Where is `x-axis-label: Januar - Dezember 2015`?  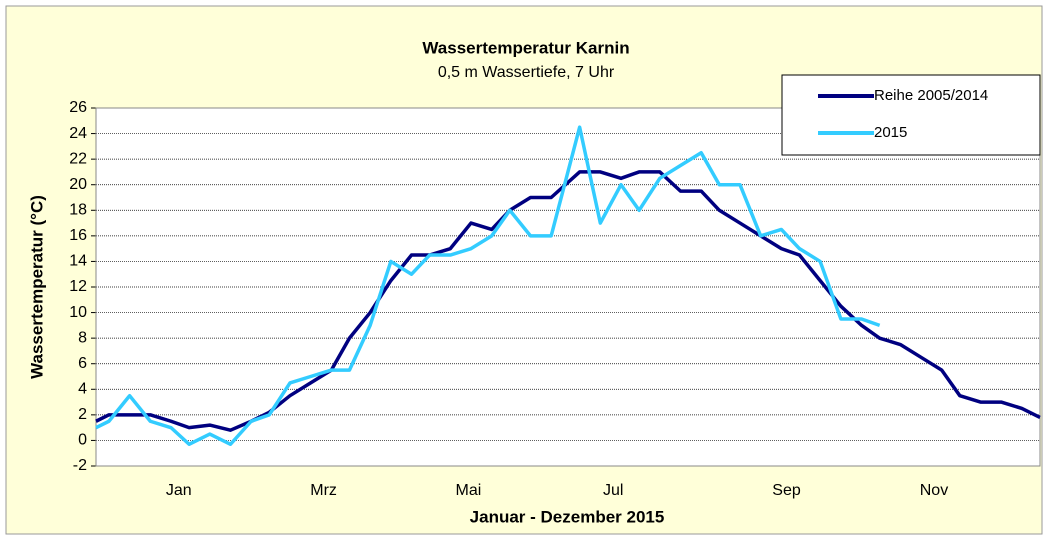
x-axis-label: Januar - Dezember 2015 is located at coordinates (567, 516).